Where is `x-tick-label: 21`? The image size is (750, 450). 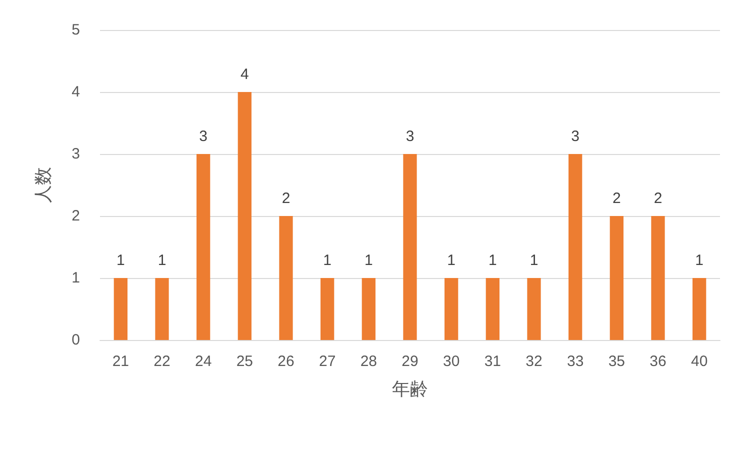 x-tick-label: 21 is located at coordinates (121, 361).